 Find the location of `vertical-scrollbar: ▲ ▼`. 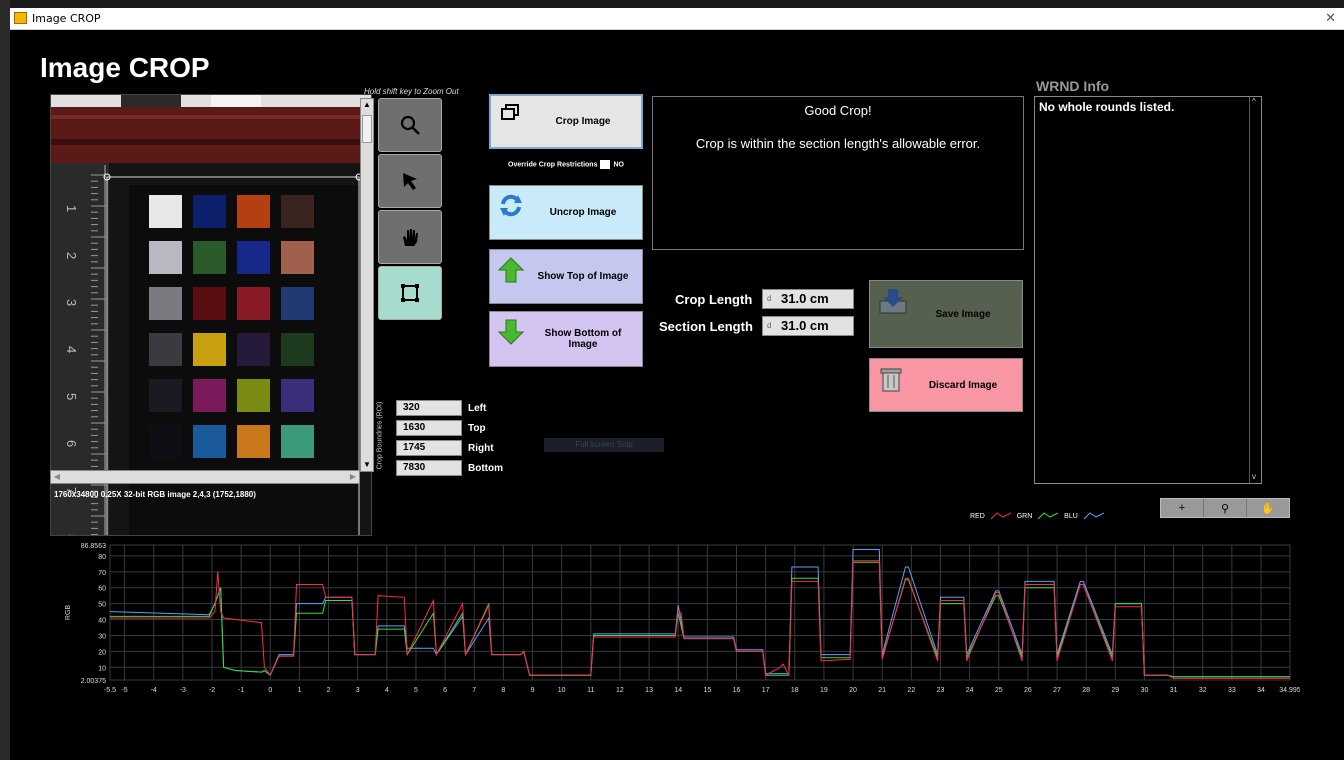

vertical-scrollbar: ▲ ▼ is located at coordinates (367, 285).